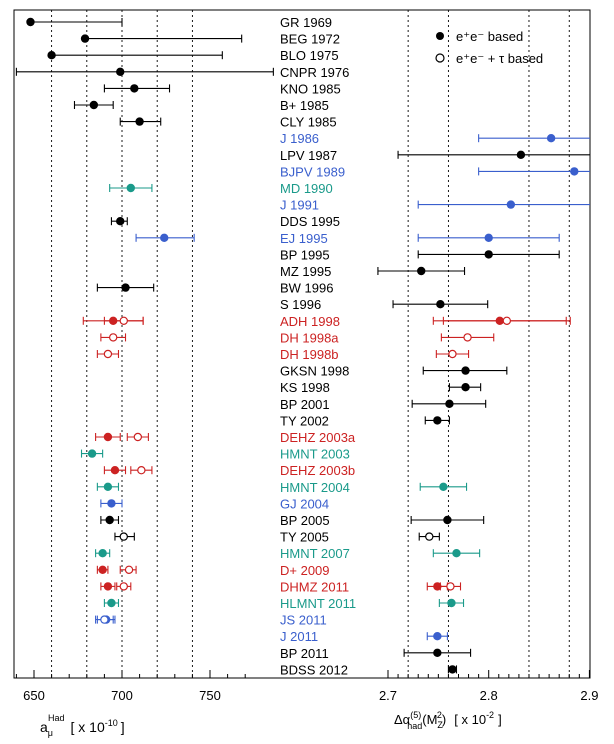  Describe the element at coordinates (56, 718) in the screenshot. I see `left-xlabel-sup: Had` at that location.